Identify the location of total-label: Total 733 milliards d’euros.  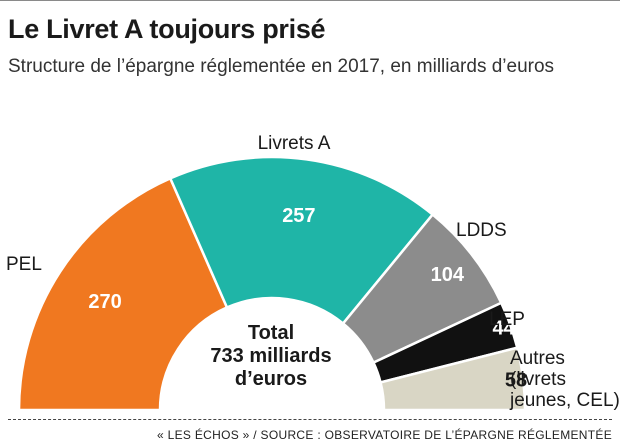
(271, 356).